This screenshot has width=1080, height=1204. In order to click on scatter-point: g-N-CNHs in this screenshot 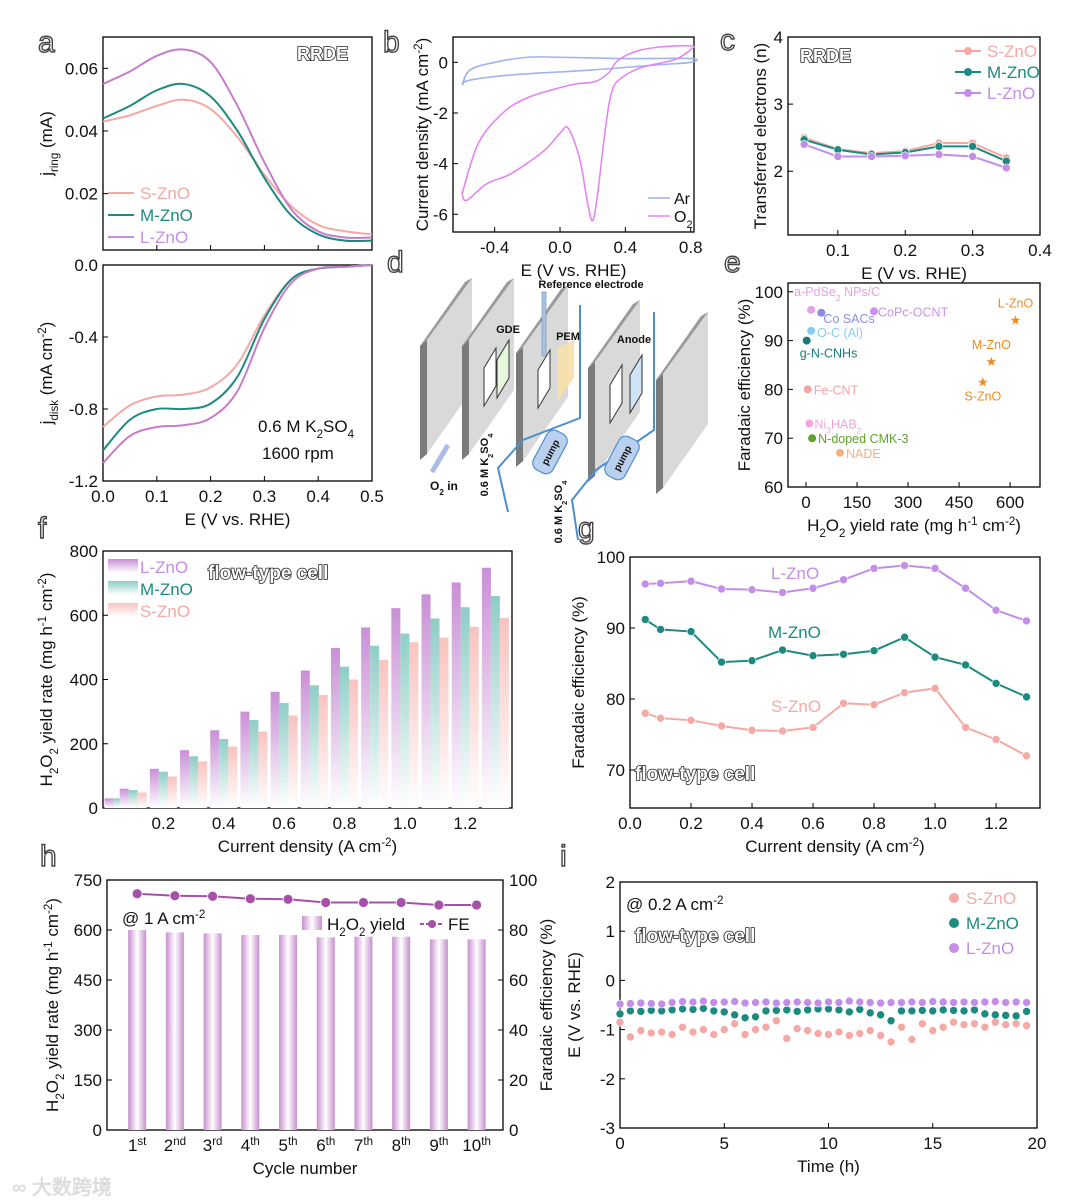, I will do `click(828, 348)`.